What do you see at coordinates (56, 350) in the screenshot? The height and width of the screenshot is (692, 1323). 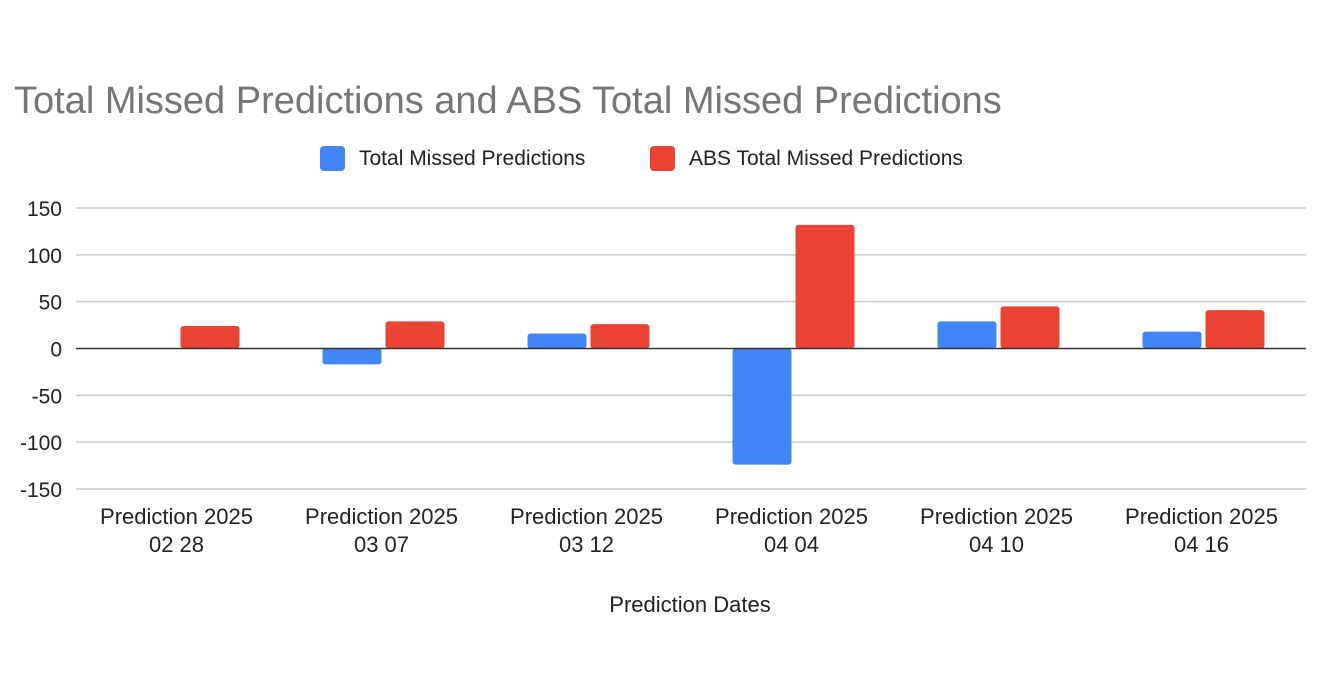 I see `y-tick-label: 0` at bounding box center [56, 350].